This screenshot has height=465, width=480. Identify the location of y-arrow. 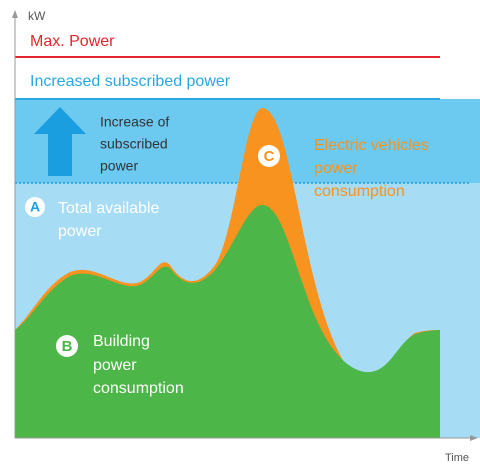
(15, 14).